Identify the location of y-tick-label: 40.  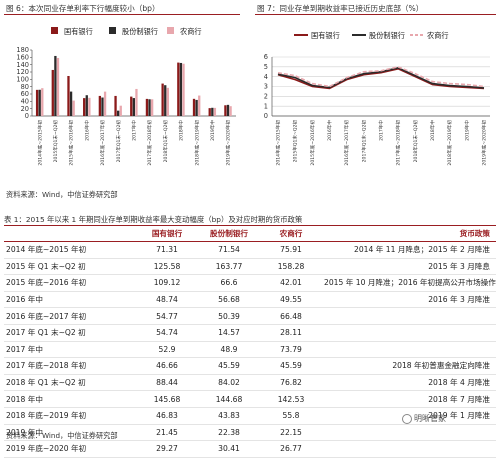
(25, 102).